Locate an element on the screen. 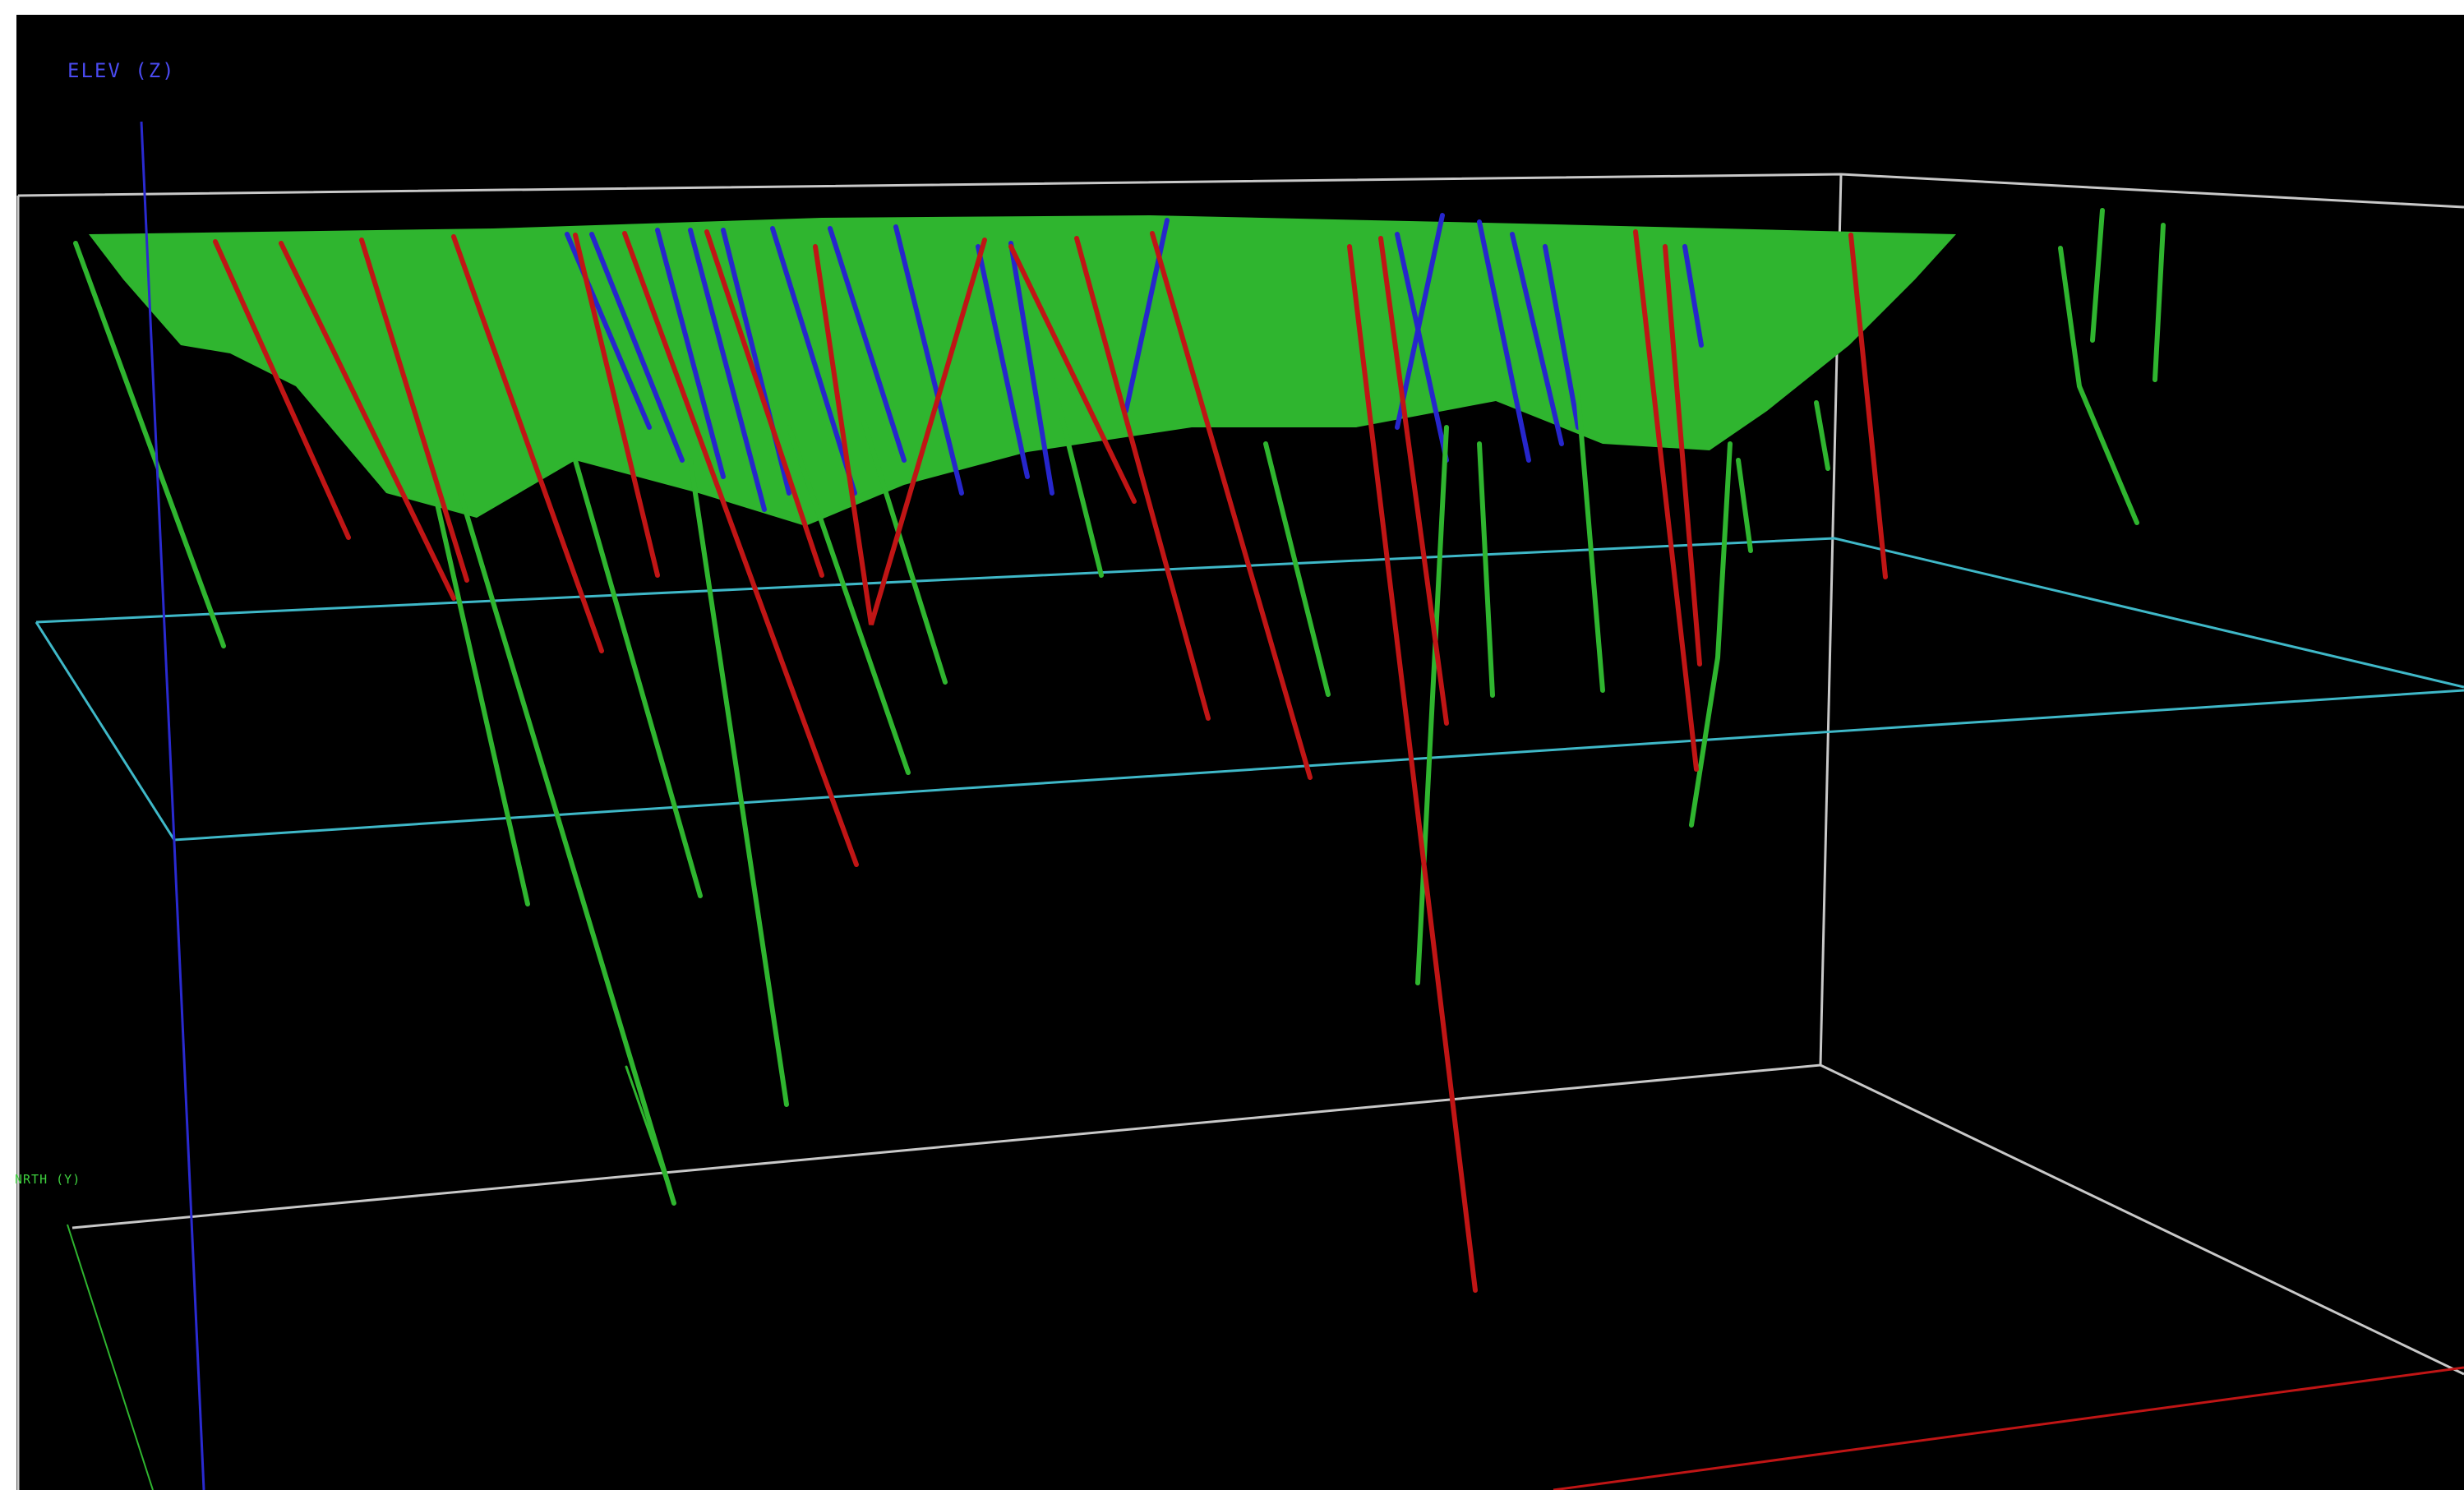 This screenshot has height=1490, width=2464. z-axis-line is located at coordinates (173, 805).